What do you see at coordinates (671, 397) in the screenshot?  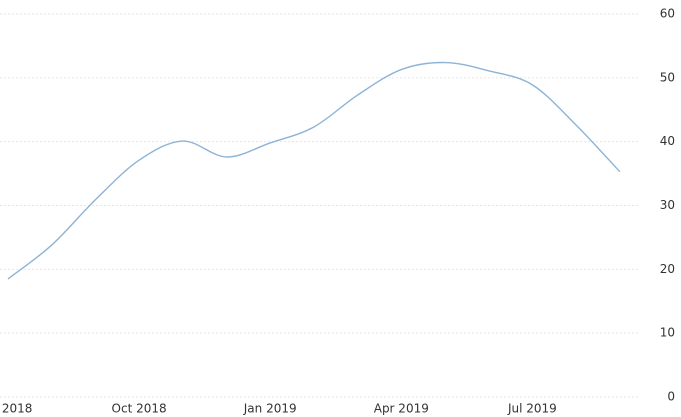 I see `y-tick-label: 0` at bounding box center [671, 397].